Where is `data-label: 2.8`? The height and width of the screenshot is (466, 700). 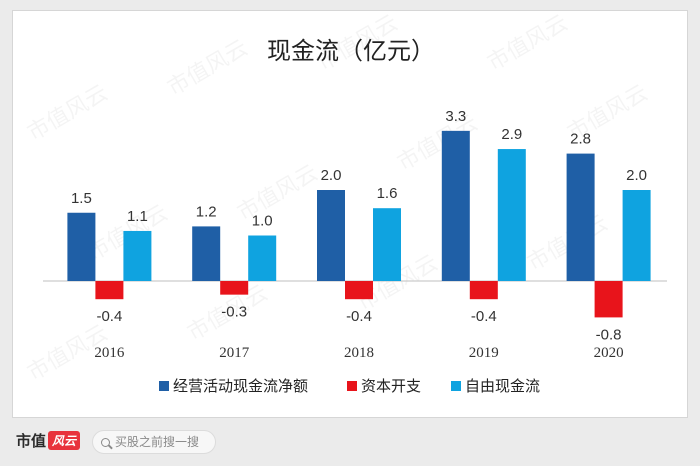
data-label: 2.8 is located at coordinates (580, 139).